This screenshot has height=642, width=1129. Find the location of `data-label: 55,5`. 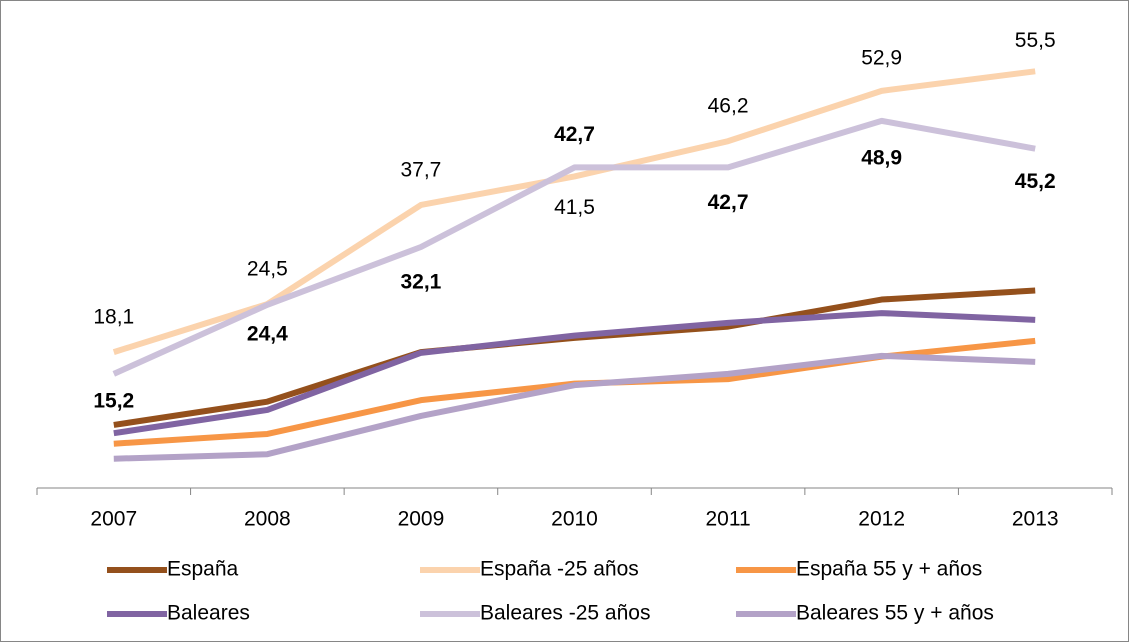

data-label: 55,5 is located at coordinates (1035, 40).